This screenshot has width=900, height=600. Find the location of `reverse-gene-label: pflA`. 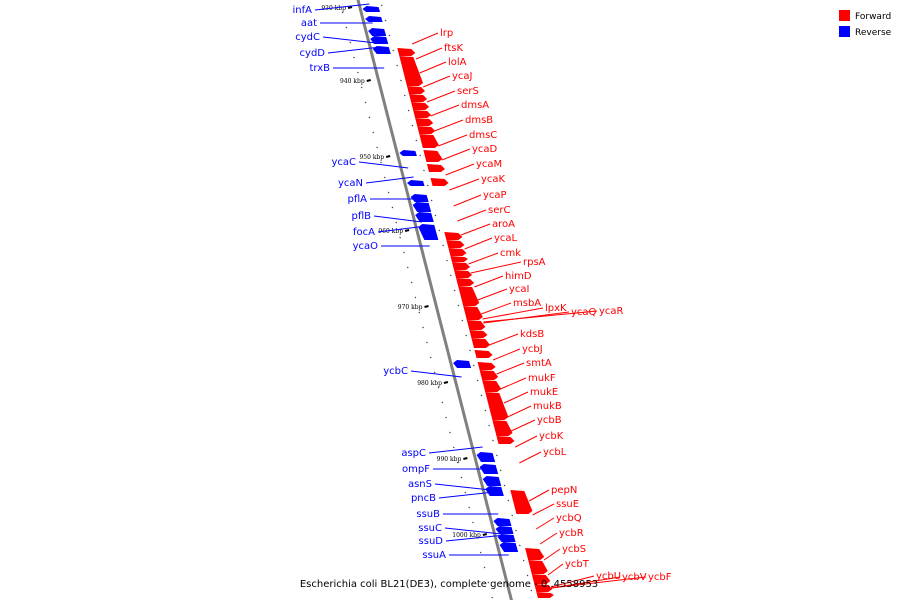

reverse-gene-label: pflA is located at coordinates (358, 199).